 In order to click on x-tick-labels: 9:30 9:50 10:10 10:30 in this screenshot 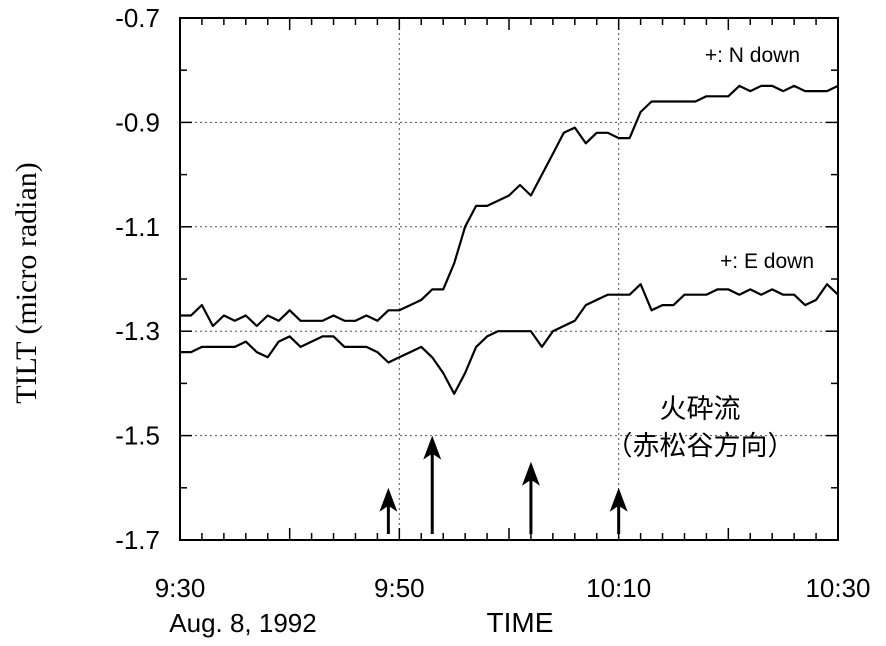, I will do `click(513, 588)`.